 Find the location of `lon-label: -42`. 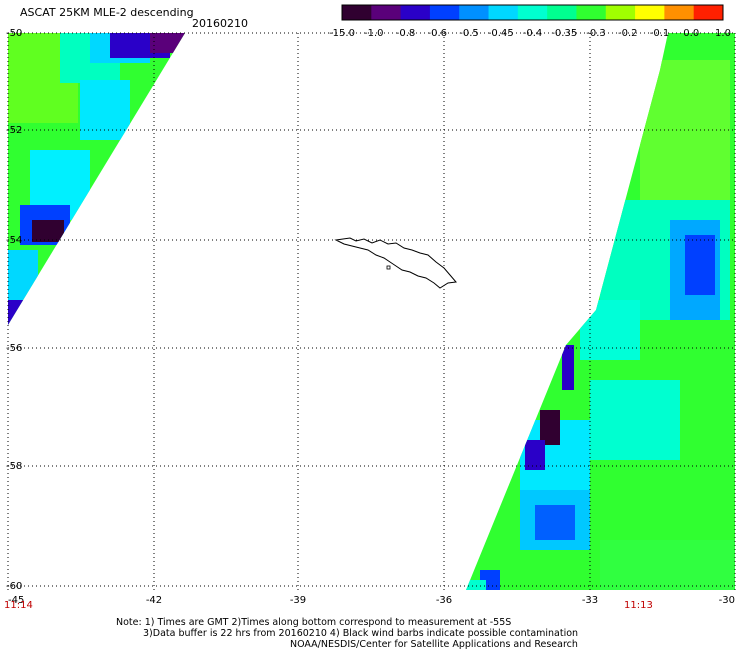

lon-label: -42 is located at coordinates (154, 600).